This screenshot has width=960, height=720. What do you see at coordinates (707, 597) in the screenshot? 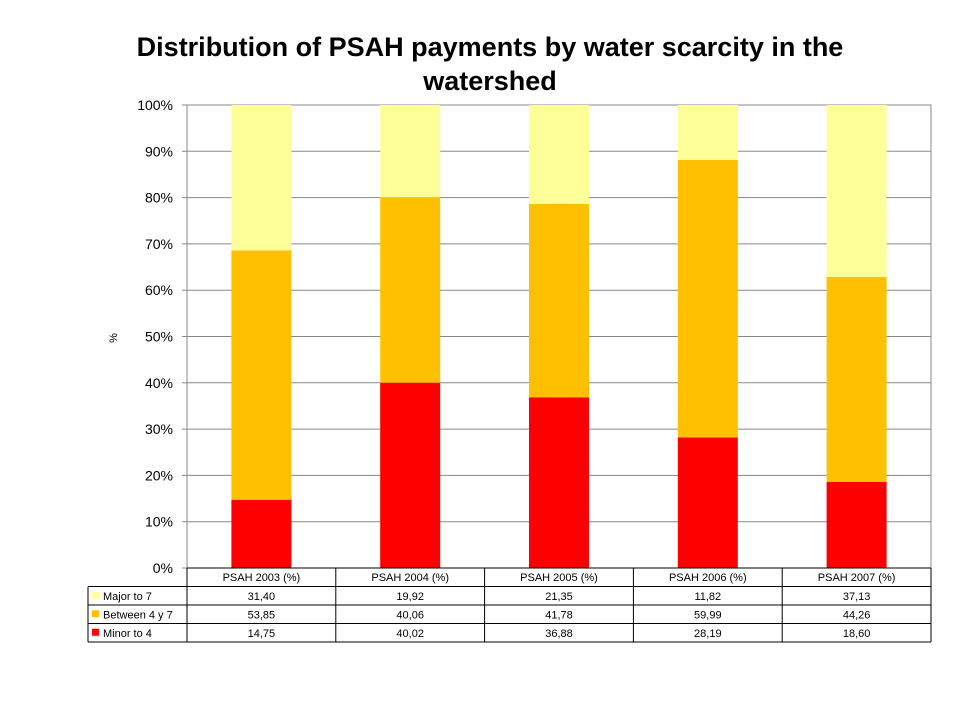
I see `data-table-cell: 11,82` at bounding box center [707, 597].